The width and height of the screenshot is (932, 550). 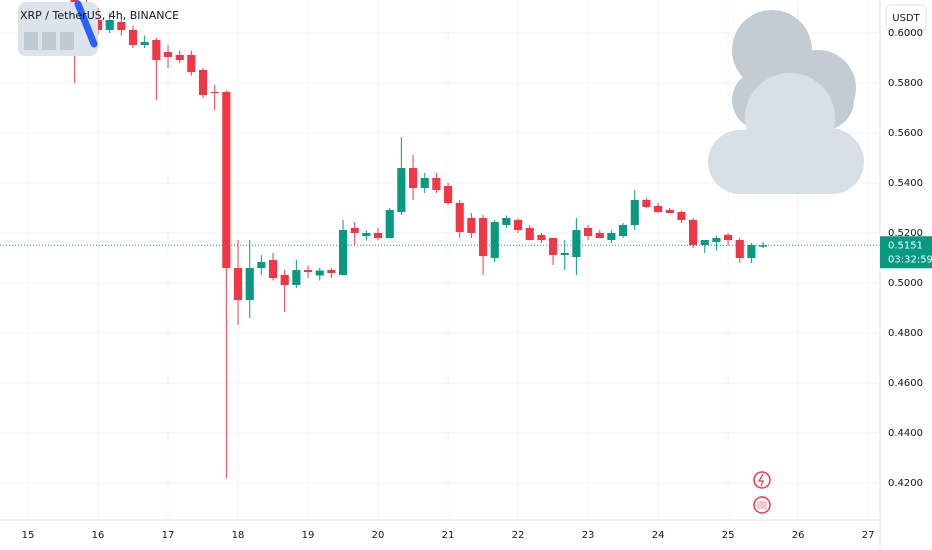 I want to click on x-tick-label: 23, so click(x=588, y=535).